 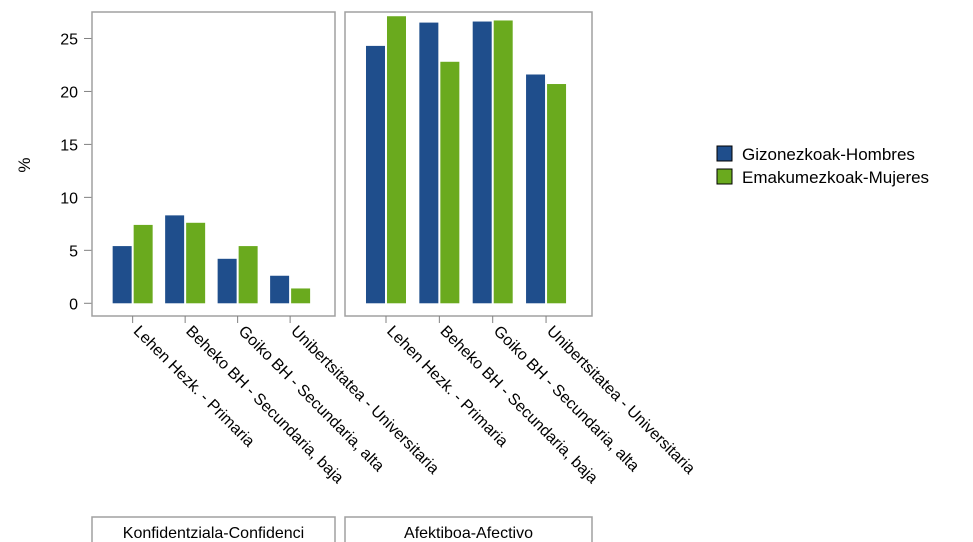 What do you see at coordinates (73, 304) in the screenshot?
I see `y-tick-label: 0` at bounding box center [73, 304].